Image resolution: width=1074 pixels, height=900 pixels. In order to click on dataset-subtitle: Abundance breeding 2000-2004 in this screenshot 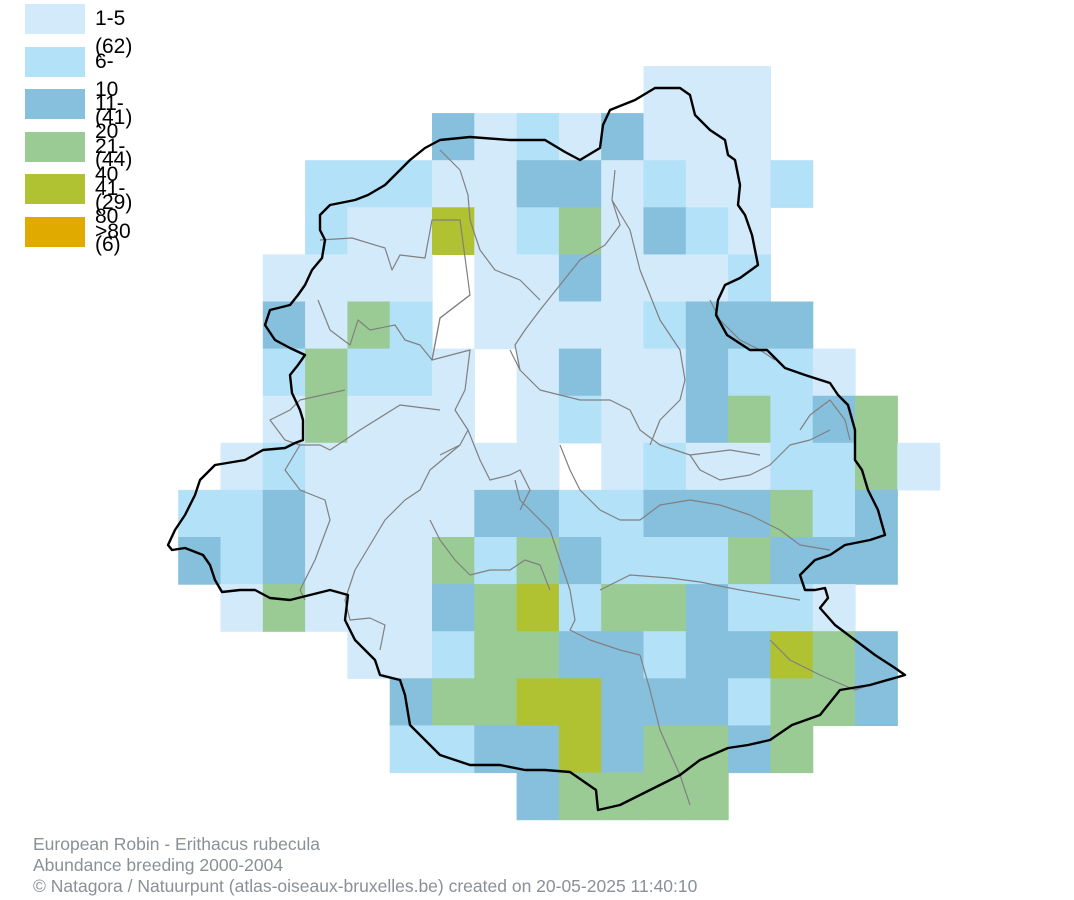, I will do `click(158, 865)`.